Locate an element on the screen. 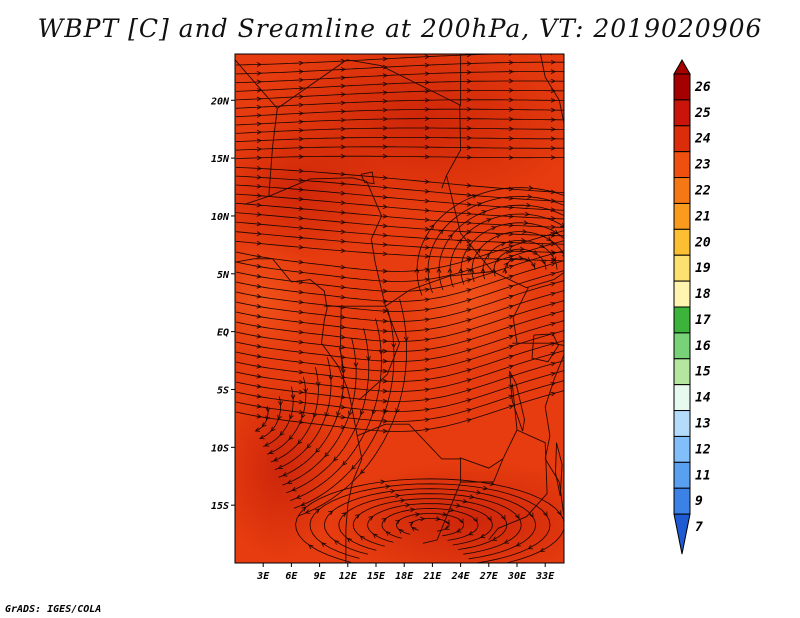 The height and width of the screenshot is (618, 800). colorbar-label: 22 is located at coordinates (702, 191).